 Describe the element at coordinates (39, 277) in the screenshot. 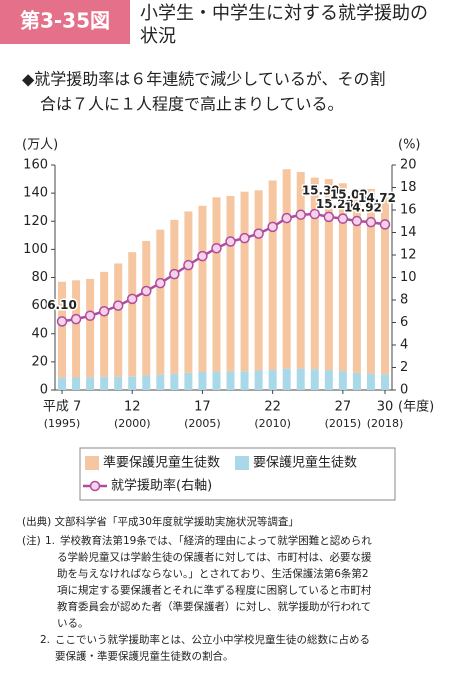

I see `y-tick-label: 80` at that location.